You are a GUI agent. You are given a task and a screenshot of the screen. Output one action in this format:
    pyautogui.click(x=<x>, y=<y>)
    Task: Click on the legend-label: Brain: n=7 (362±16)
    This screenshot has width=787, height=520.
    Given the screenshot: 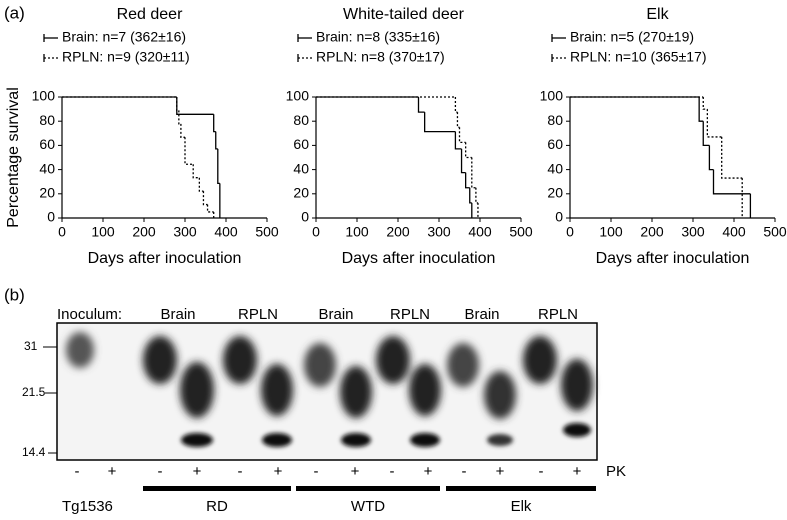 What is the action you would take?
    pyautogui.click(x=124, y=37)
    